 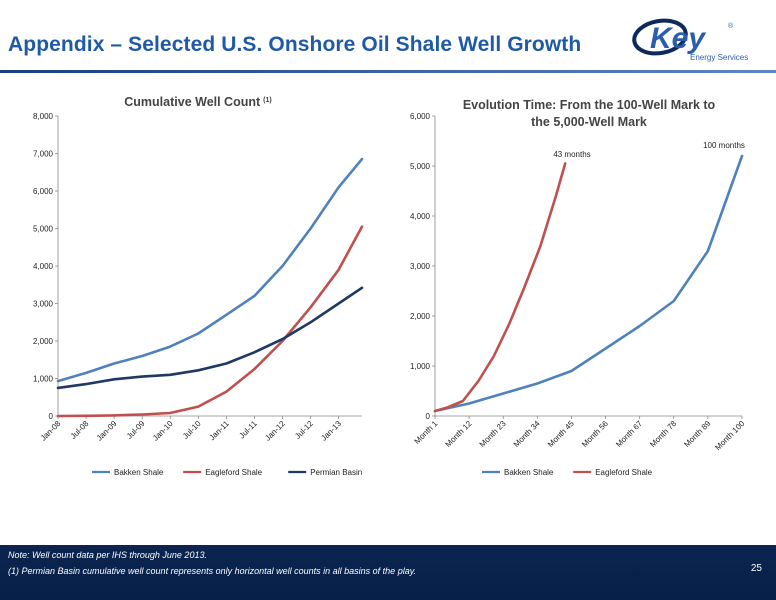 I want to click on footer-bar, so click(x=388, y=572).